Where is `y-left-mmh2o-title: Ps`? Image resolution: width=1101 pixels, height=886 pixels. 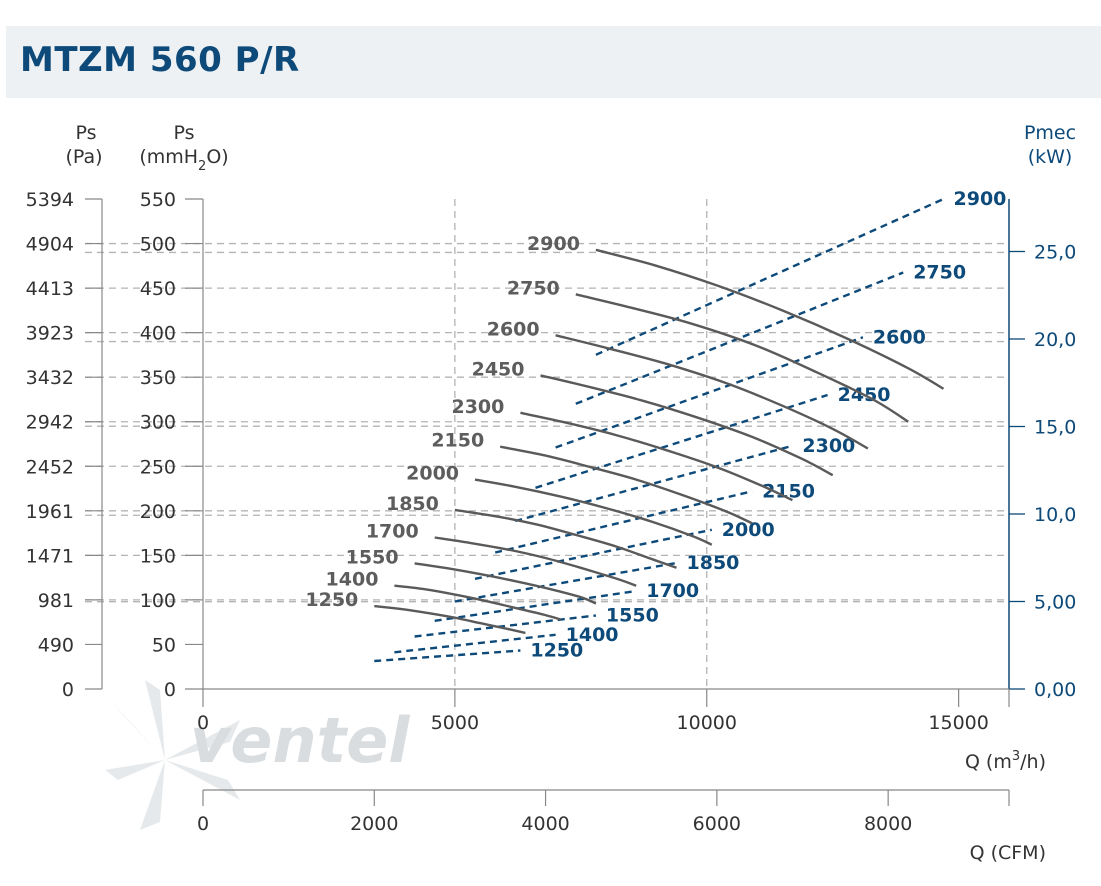
y-left-mmh2o-title: Ps is located at coordinates (183, 133).